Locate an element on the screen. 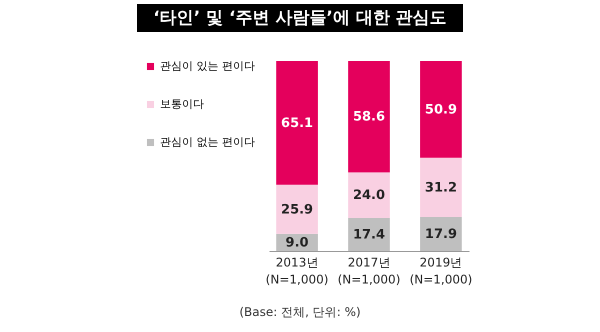  data-label: 17.9 is located at coordinates (440, 234).